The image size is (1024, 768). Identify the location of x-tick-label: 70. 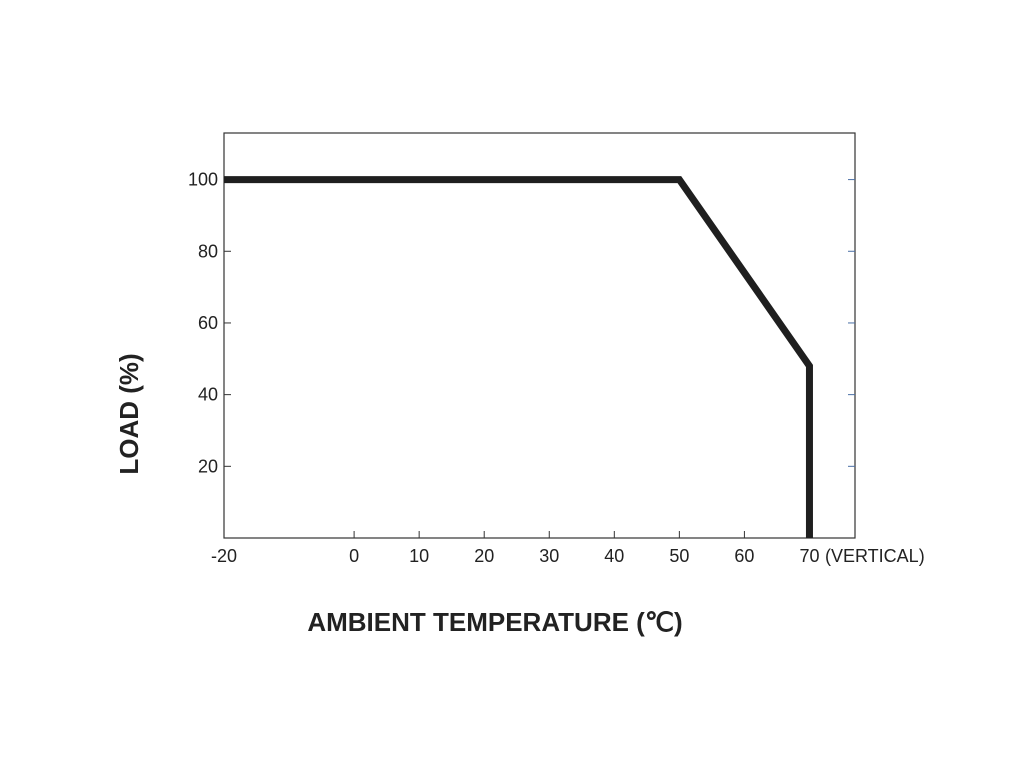
(809, 556).